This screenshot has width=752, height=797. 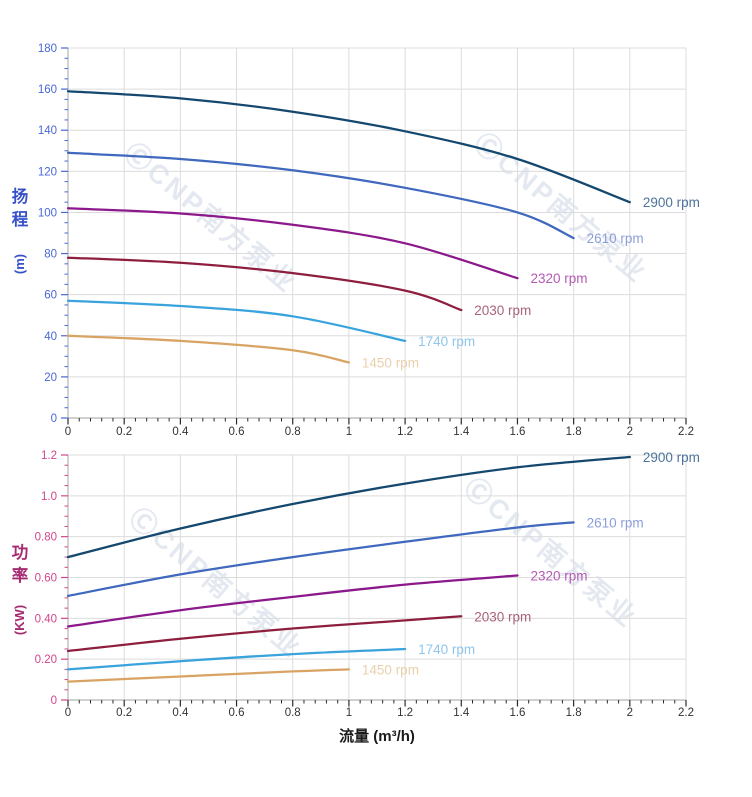 I want to click on curve-2900-rpm-head-vs-flow, so click(x=348, y=147).